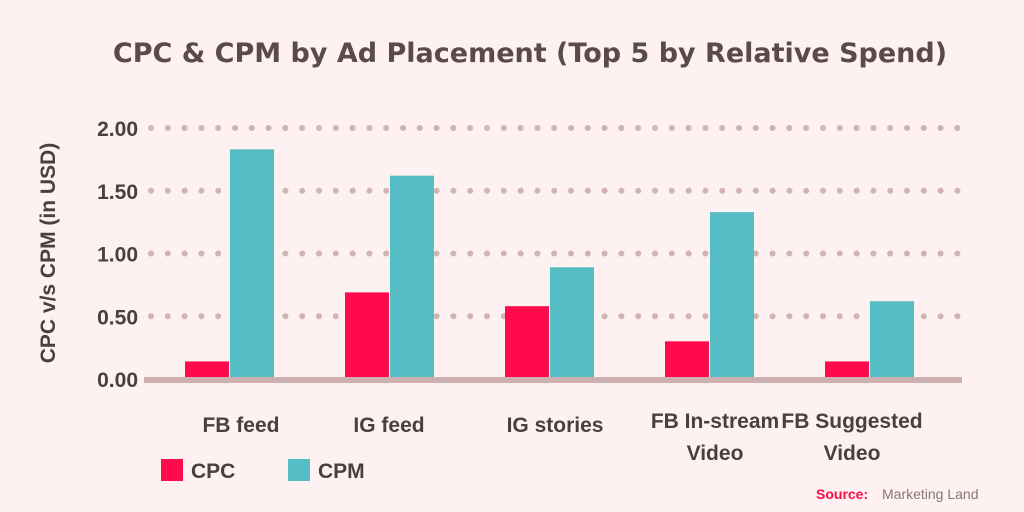  What do you see at coordinates (553, 380) in the screenshot?
I see `x-axis-line` at bounding box center [553, 380].